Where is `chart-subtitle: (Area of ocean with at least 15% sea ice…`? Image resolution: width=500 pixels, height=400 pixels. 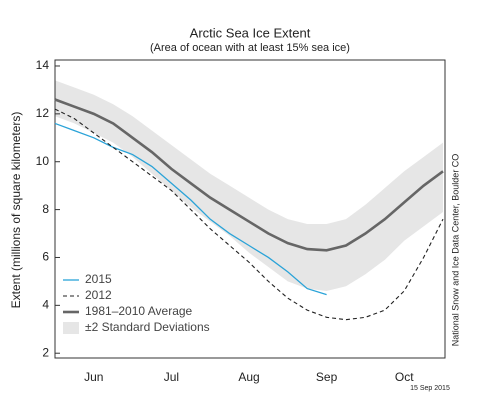 chart-subtitle: (Area of ocean with at least 15% sea ice… is located at coordinates (250, 48).